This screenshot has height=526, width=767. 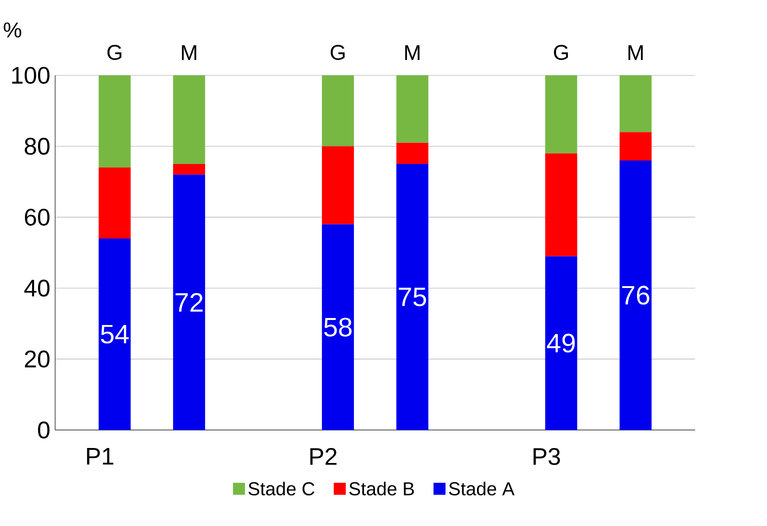 I want to click on text: P1, so click(x=100, y=456).